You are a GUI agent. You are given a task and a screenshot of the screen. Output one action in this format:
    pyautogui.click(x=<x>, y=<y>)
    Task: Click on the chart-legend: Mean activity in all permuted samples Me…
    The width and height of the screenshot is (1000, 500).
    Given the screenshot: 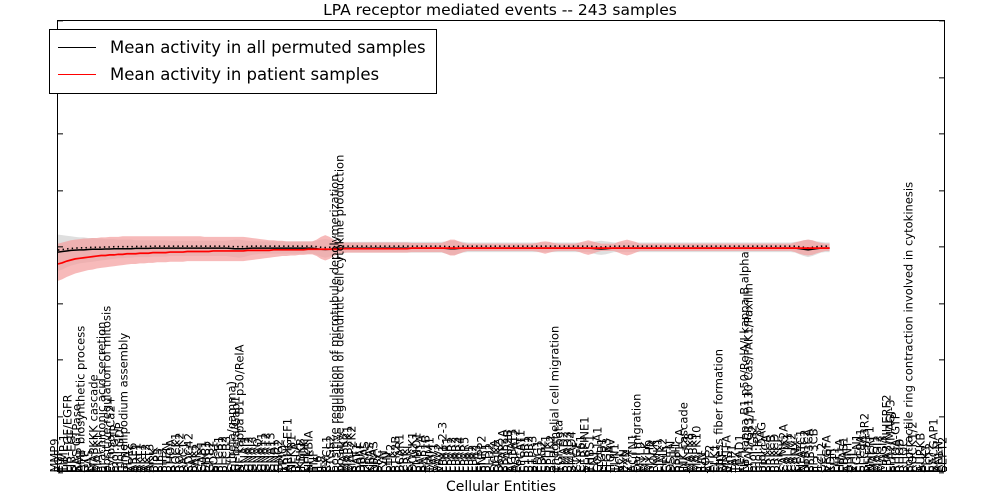 What is the action you would take?
    pyautogui.click(x=243, y=61)
    